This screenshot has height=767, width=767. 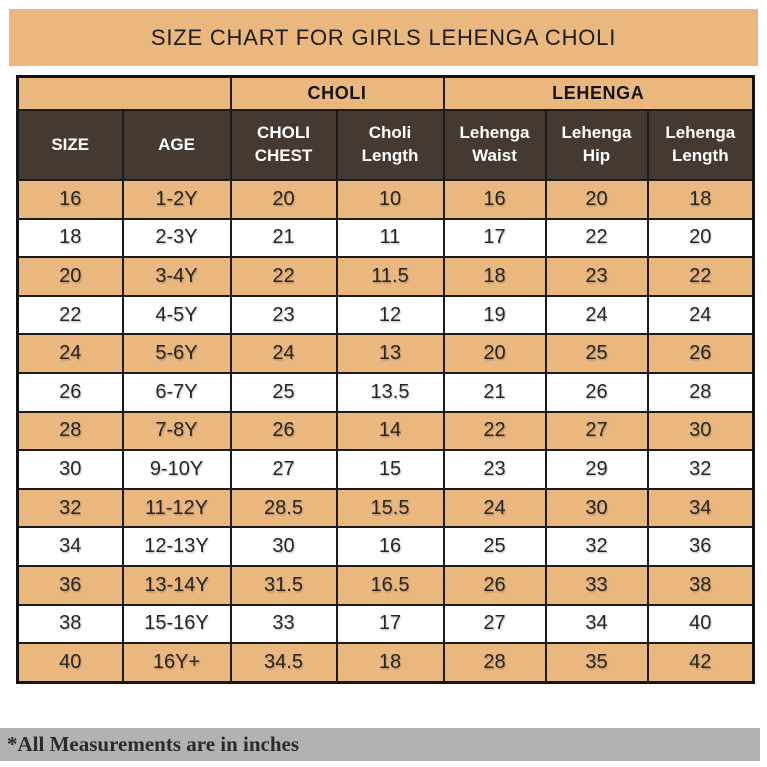 I want to click on table-cell: 11.5, so click(x=390, y=276).